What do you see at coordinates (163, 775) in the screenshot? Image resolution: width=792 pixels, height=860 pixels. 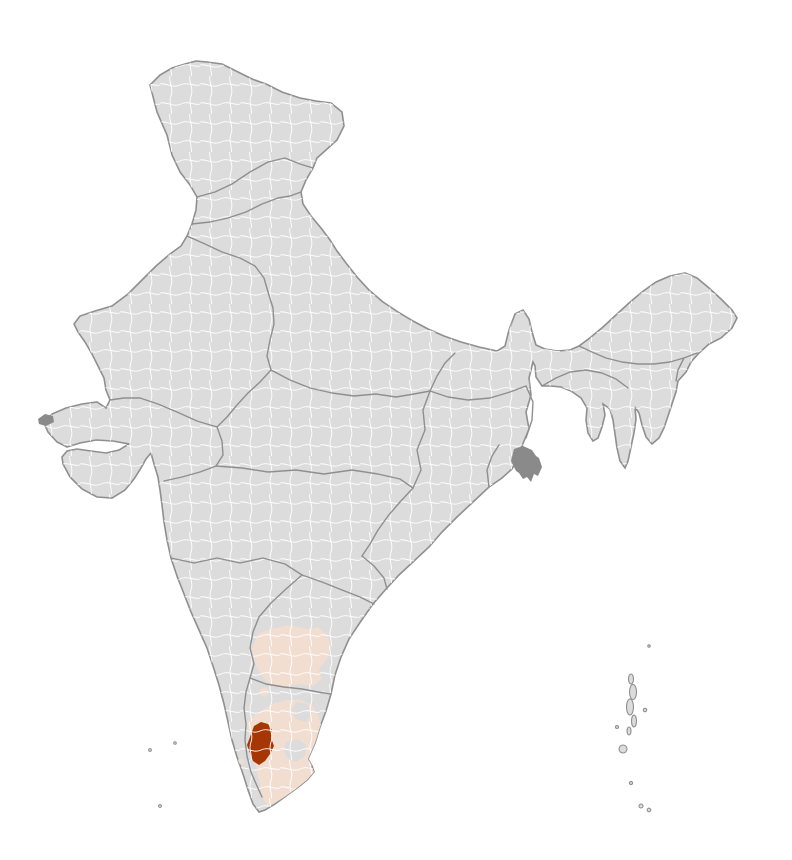 I see `lakshadweep-islands` at bounding box center [163, 775].